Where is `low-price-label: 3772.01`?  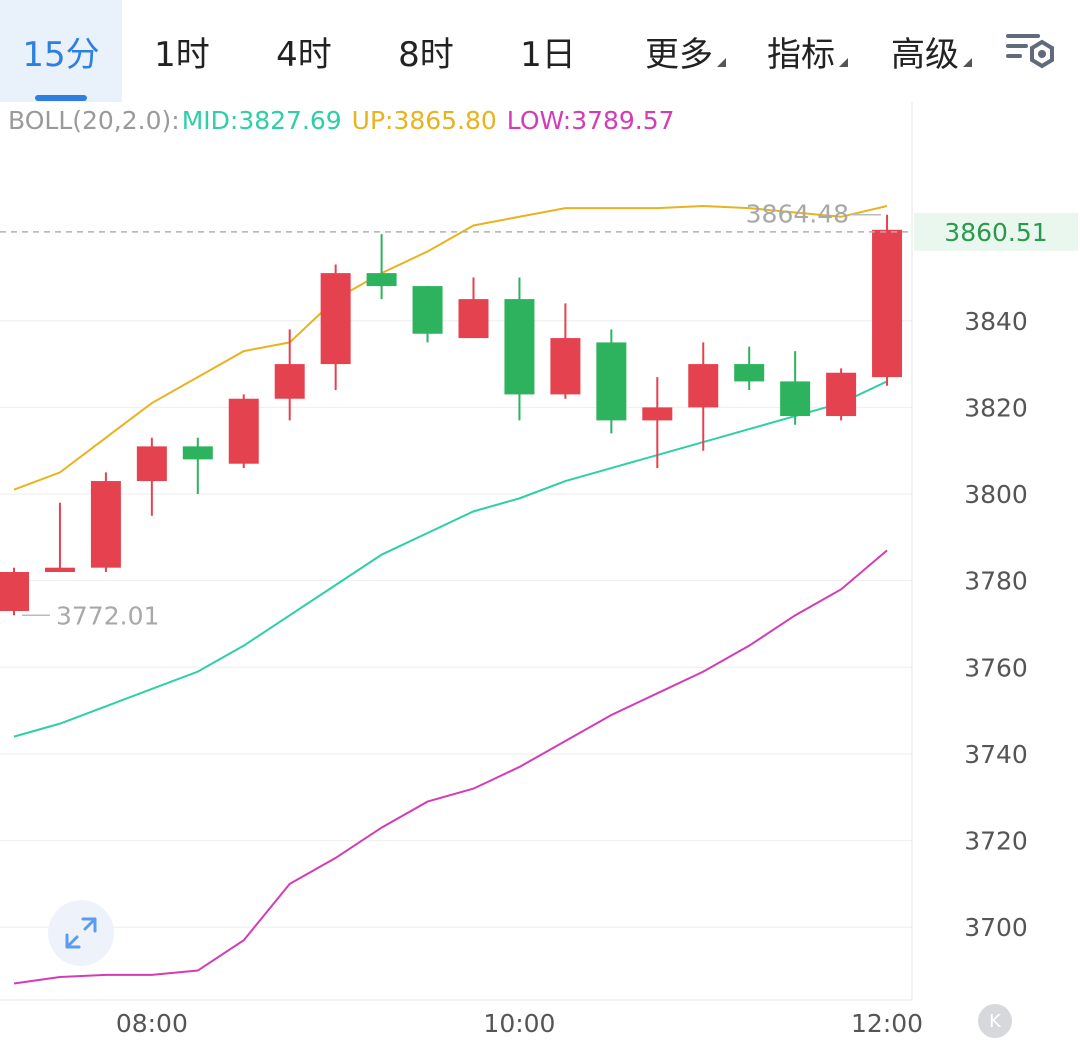
low-price-label: 3772.01 is located at coordinates (107, 615).